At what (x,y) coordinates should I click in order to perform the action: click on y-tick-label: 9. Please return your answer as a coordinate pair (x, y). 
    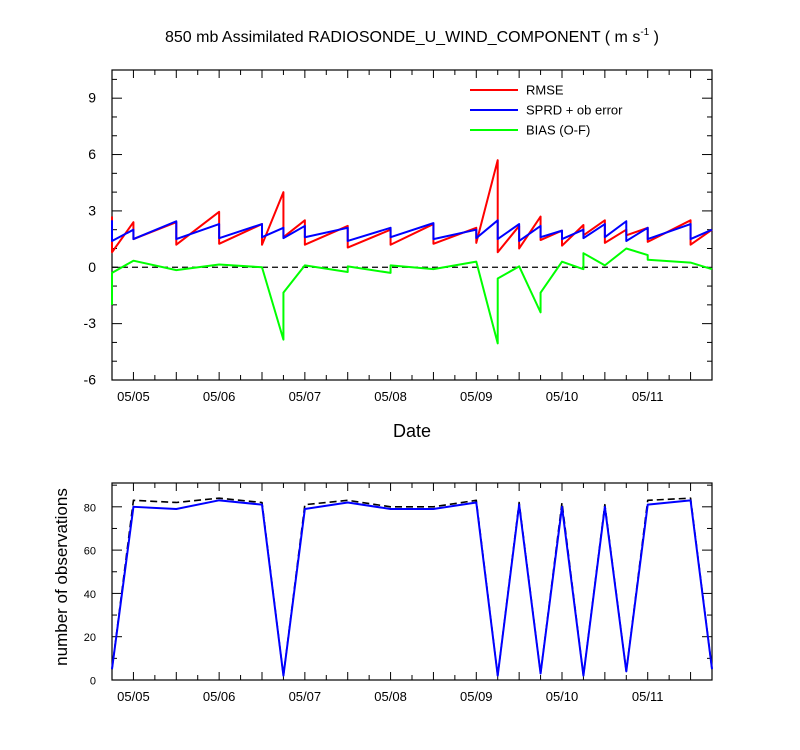
    Looking at the image, I should click on (92, 98).